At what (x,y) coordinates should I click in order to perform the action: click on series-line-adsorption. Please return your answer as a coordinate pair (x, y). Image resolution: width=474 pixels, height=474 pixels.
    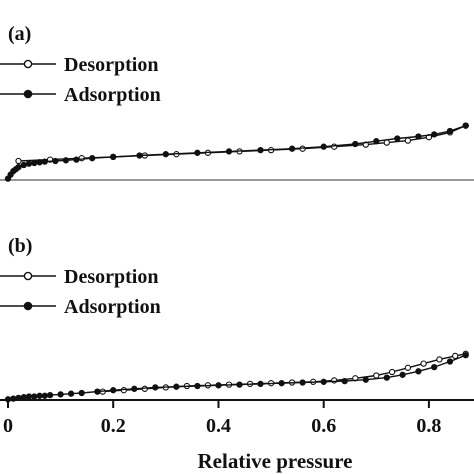
    Looking at the image, I should click on (236, 377).